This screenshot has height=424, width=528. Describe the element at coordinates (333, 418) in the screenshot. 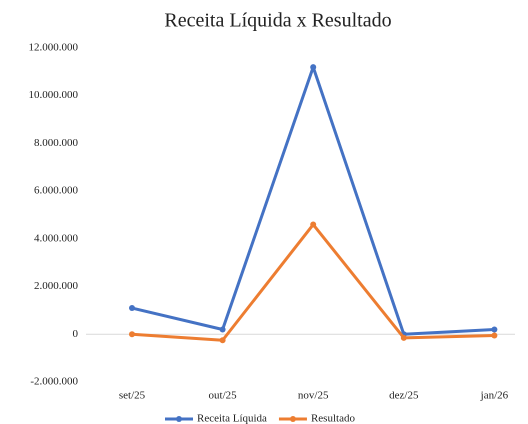

I see `legend-label: Resultado` at that location.